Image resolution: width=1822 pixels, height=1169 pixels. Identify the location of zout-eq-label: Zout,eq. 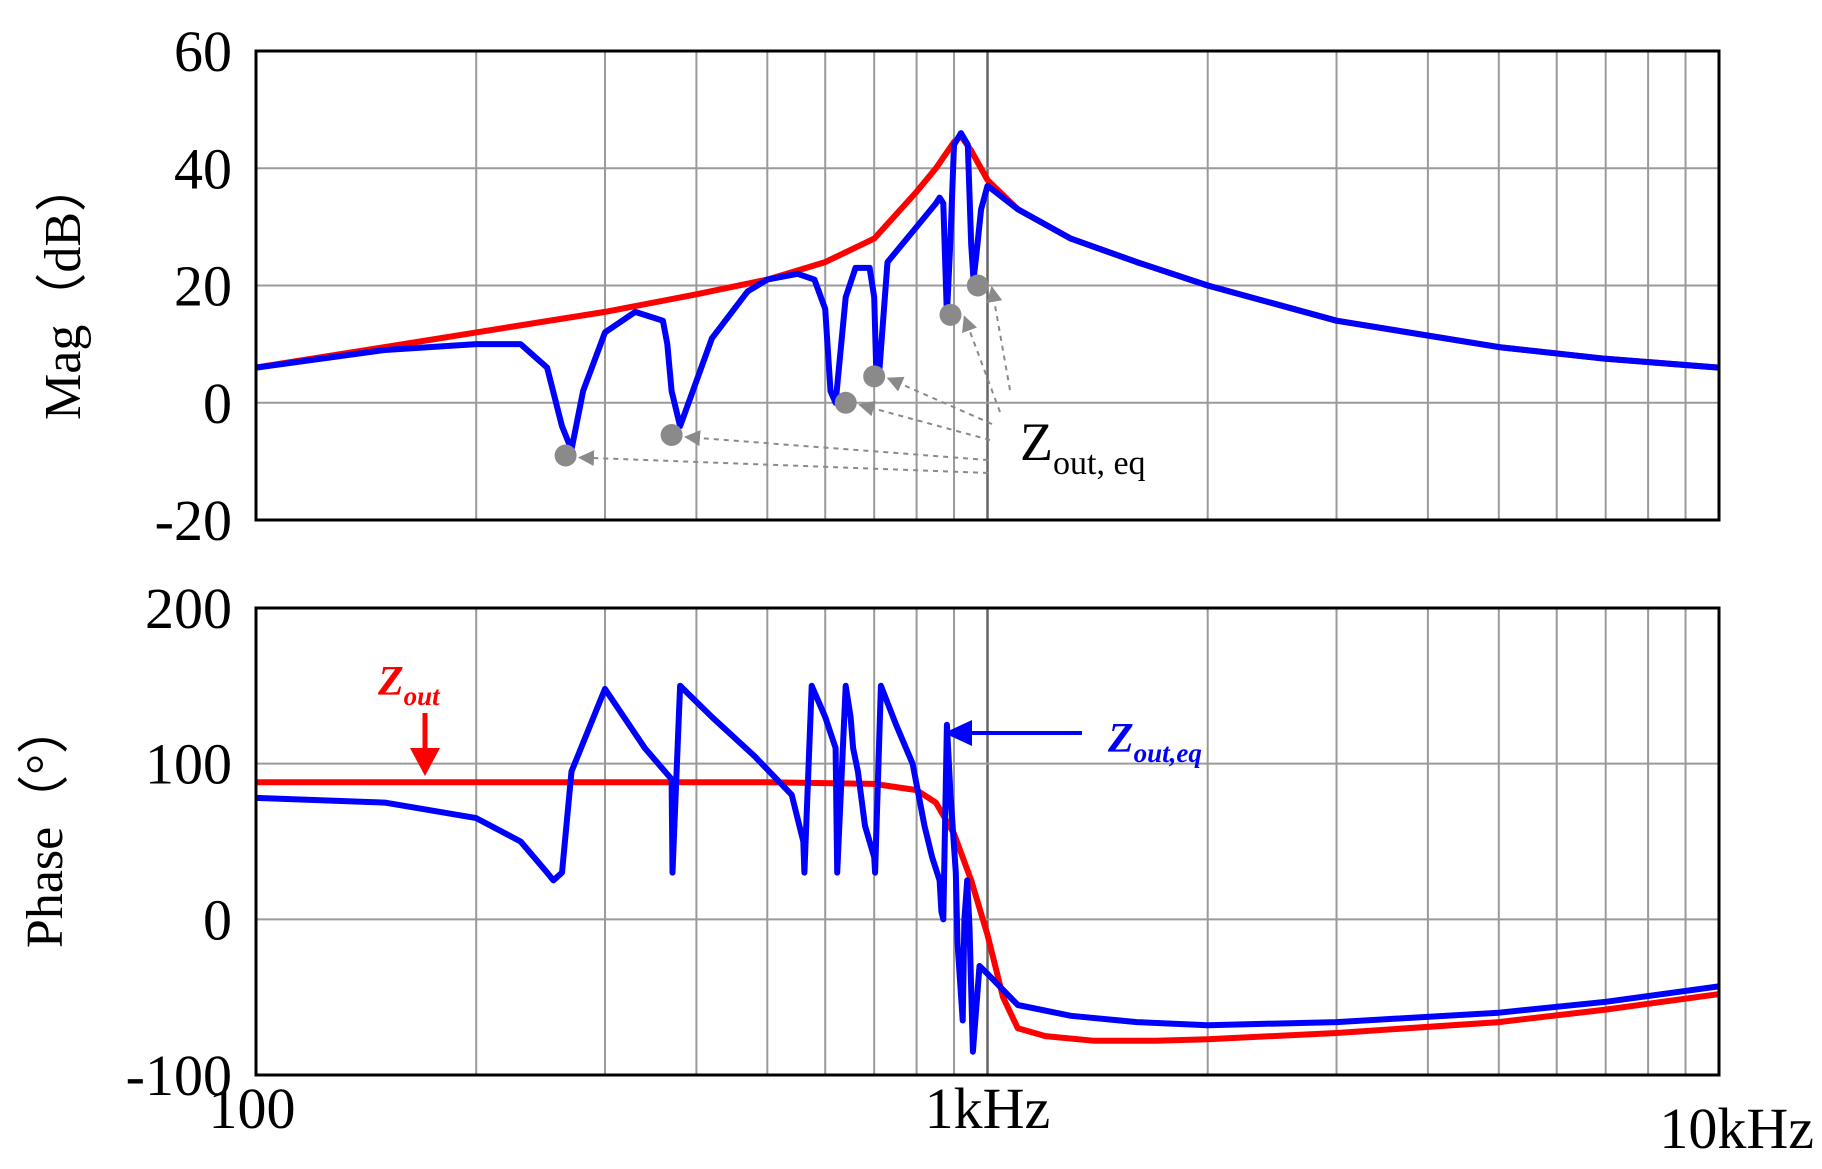
(1154, 742).